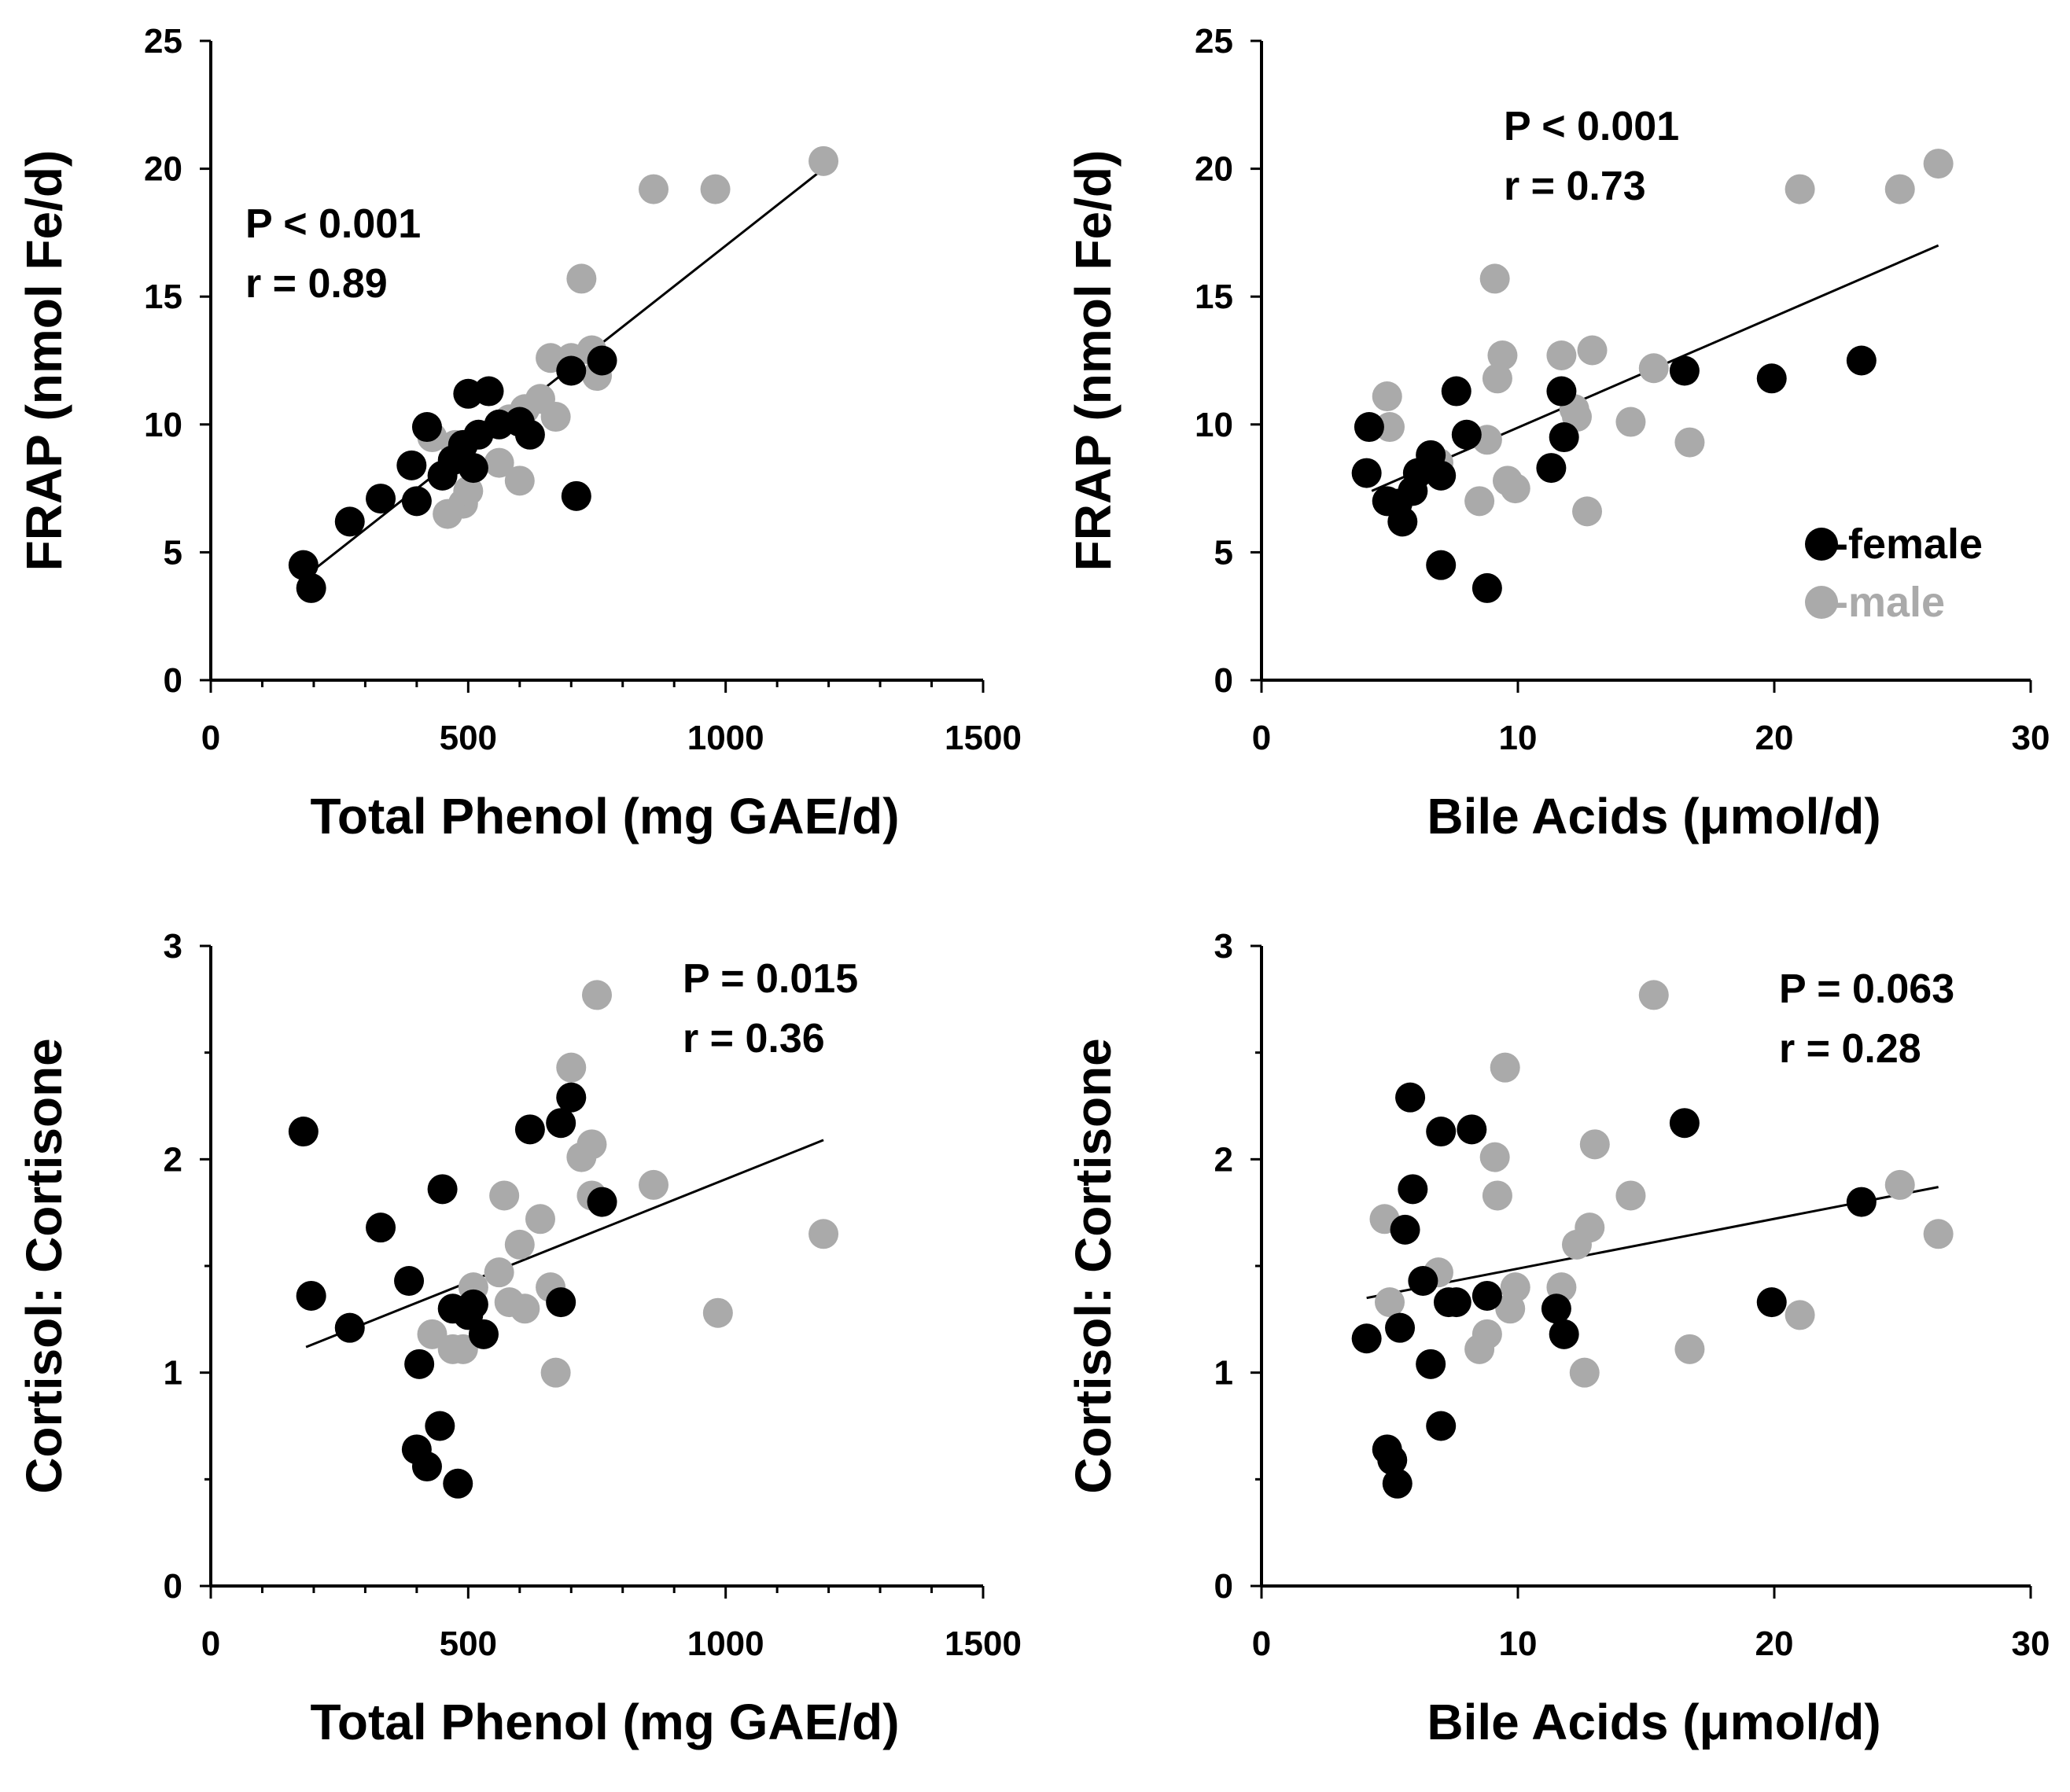  I want to click on y-tick-label: 5, so click(173, 552).